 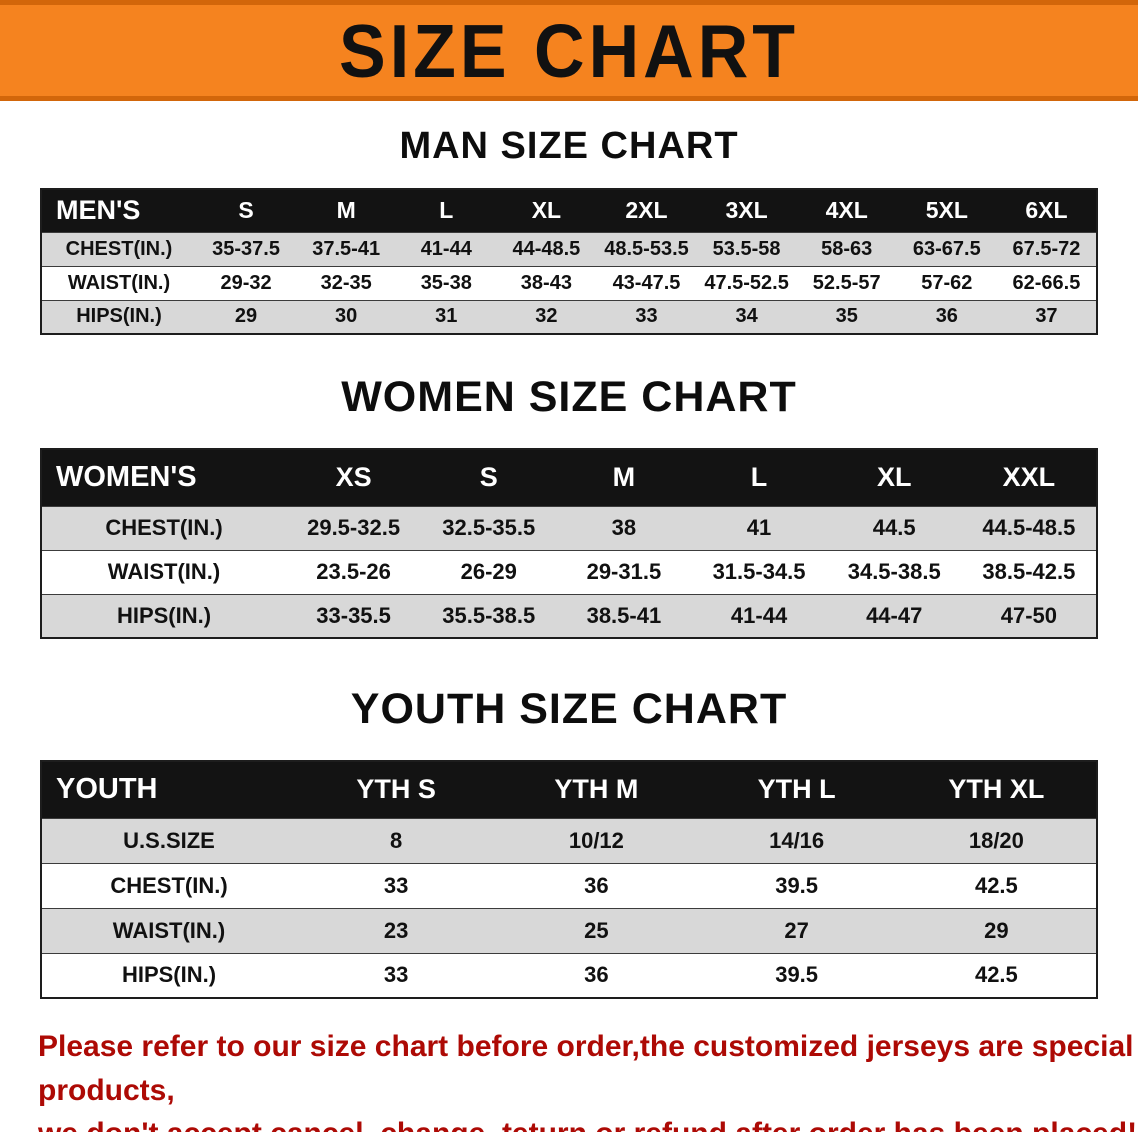 What do you see at coordinates (546, 282) in the screenshot?
I see `table-cell: 38-43` at bounding box center [546, 282].